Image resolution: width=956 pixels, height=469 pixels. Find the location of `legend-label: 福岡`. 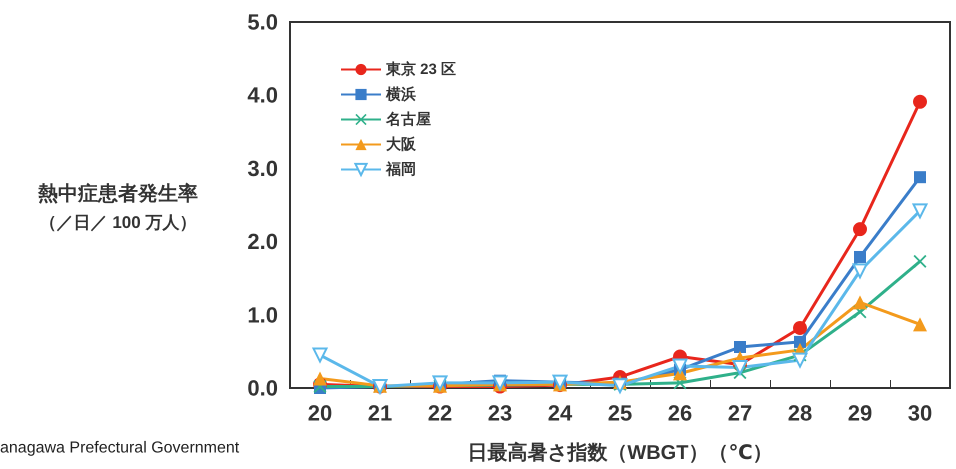

legend-label: 福岡 is located at coordinates (400, 169).